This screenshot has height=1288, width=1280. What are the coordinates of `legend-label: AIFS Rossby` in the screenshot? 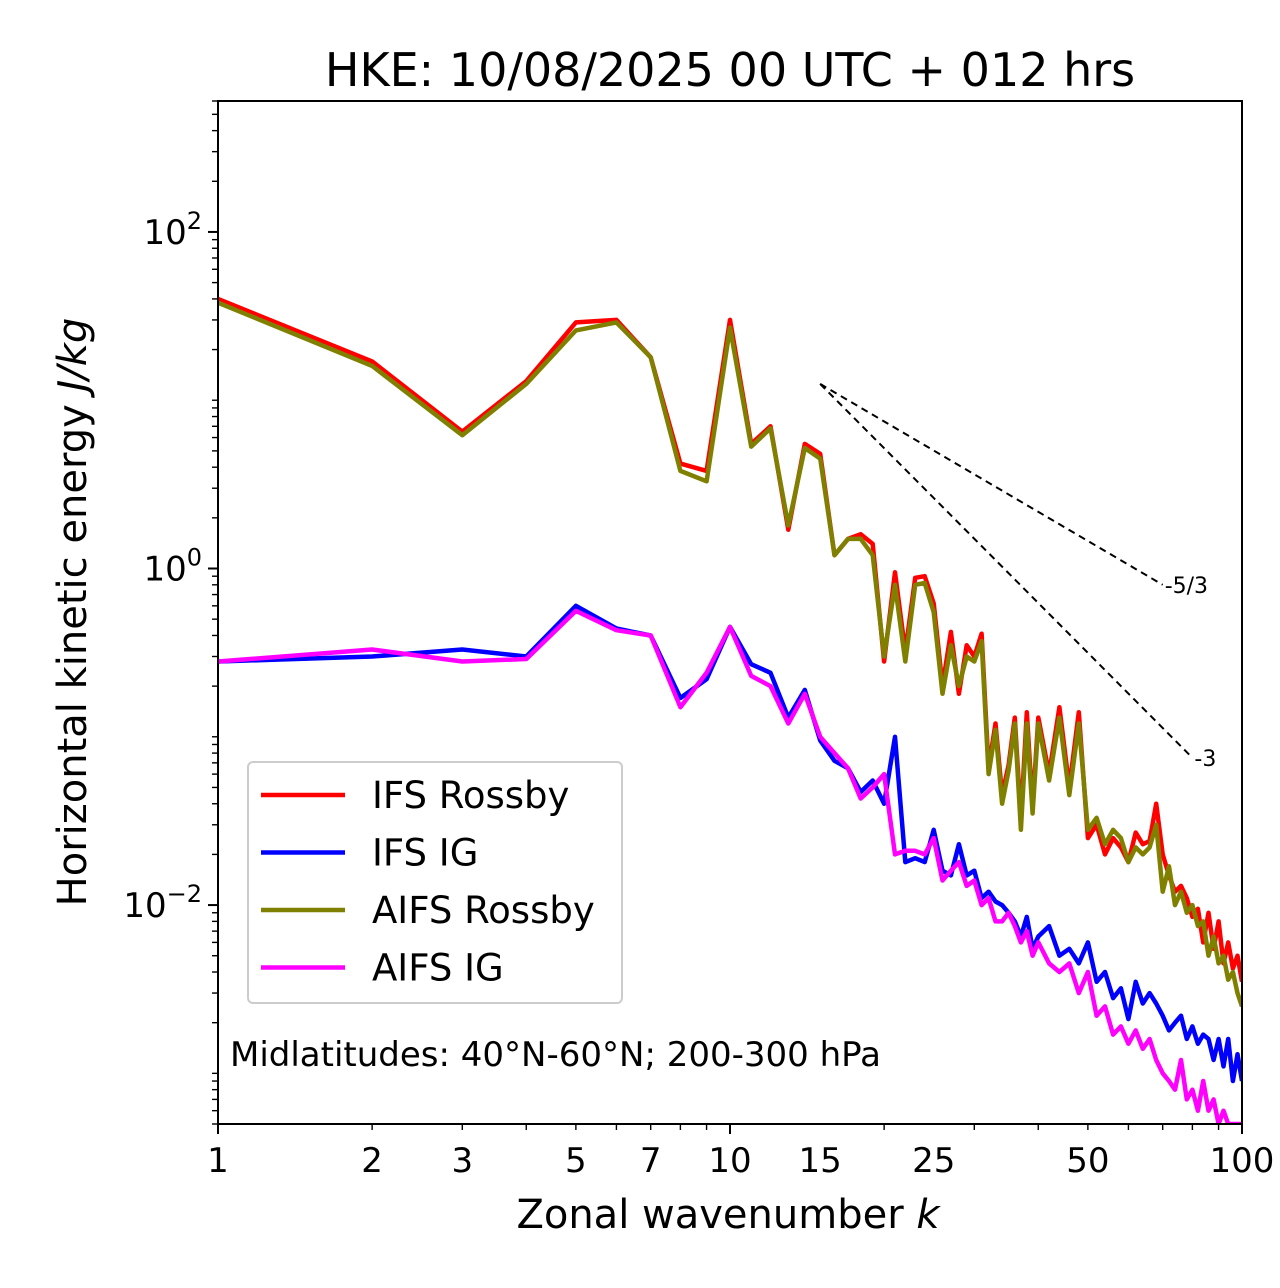 It's located at (483, 910).